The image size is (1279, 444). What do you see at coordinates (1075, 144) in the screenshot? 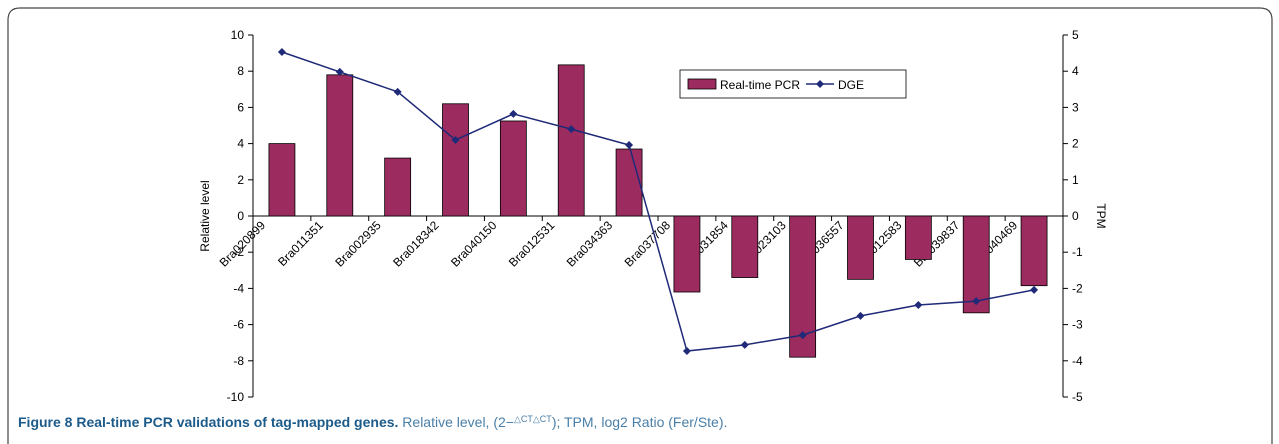
I see `y2-tick-label: 2` at bounding box center [1075, 144].